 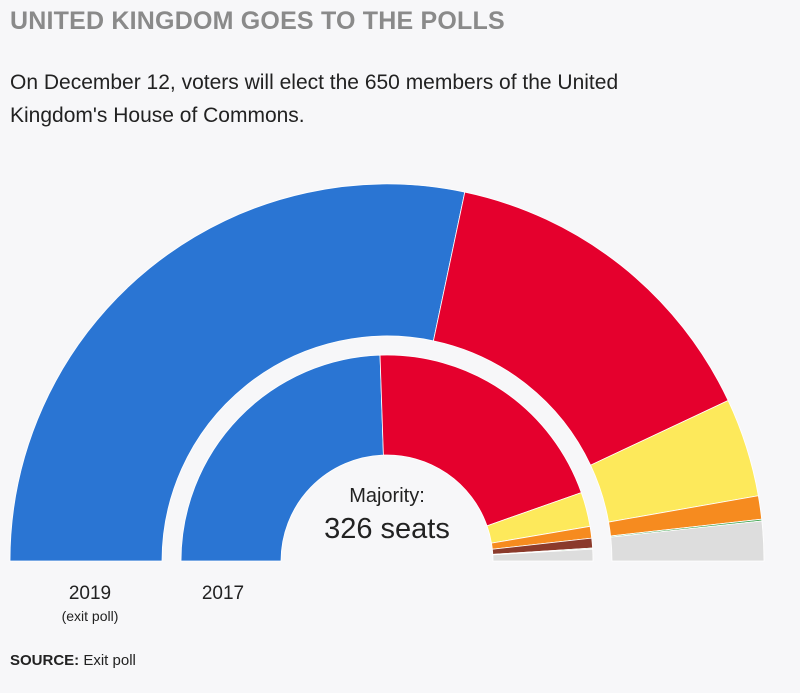 I want to click on majority-seats-label: 326 seats, so click(x=387, y=529).